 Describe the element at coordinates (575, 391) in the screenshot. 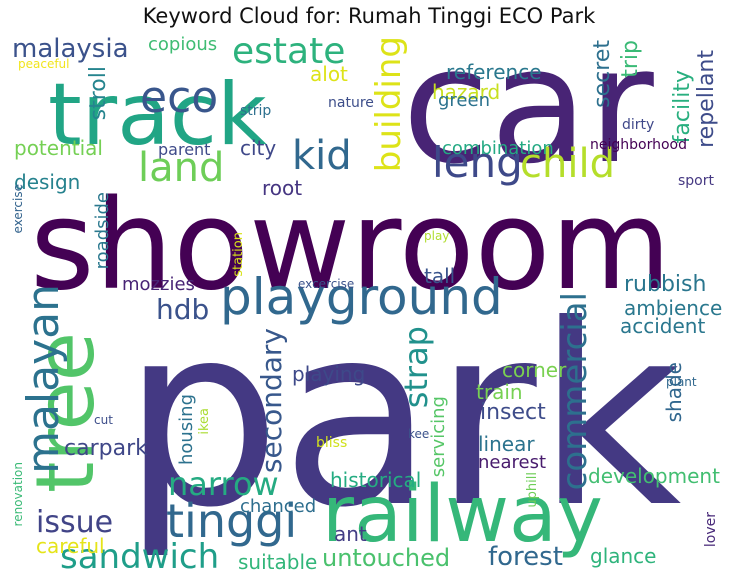

I see `word-commercial: commercial` at that location.